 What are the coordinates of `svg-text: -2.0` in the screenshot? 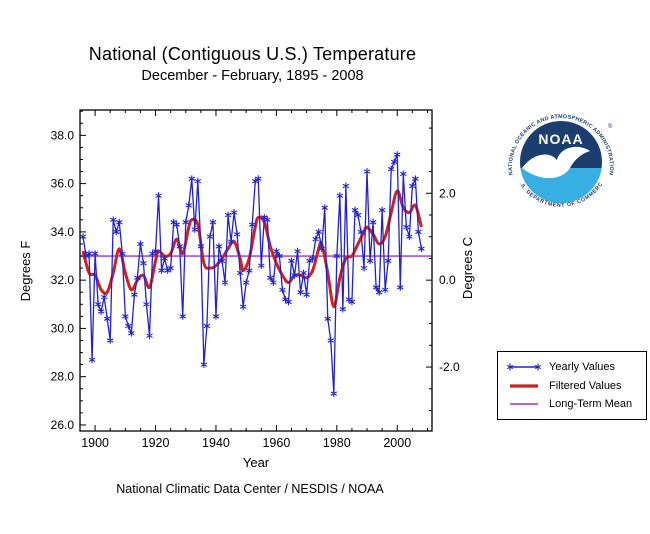 It's located at (449, 367).